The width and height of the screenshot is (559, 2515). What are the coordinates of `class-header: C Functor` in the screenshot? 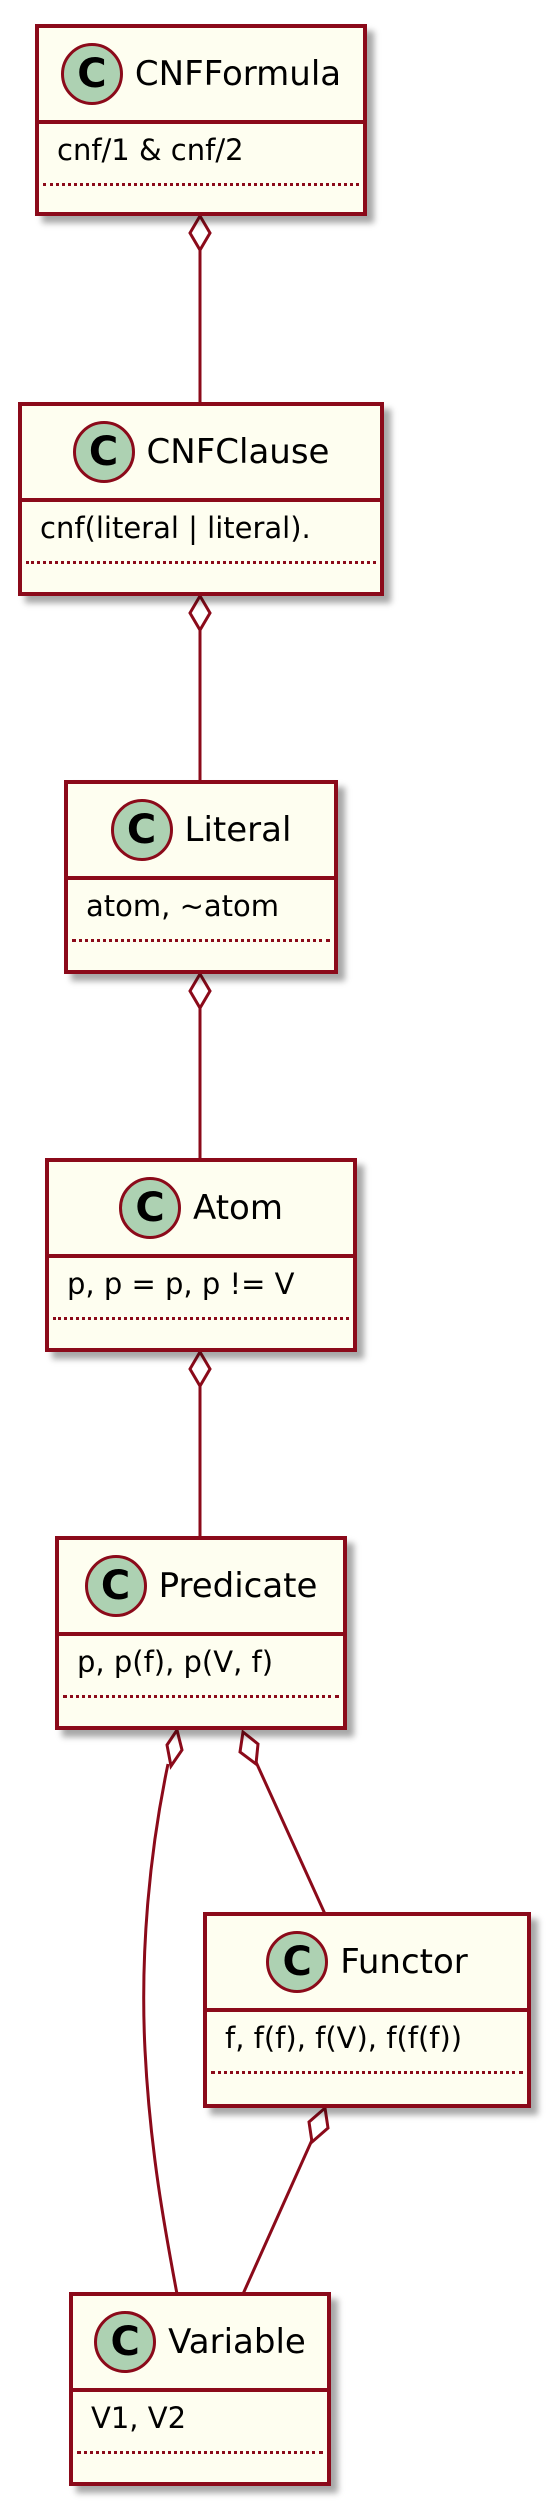 It's located at (367, 1964).